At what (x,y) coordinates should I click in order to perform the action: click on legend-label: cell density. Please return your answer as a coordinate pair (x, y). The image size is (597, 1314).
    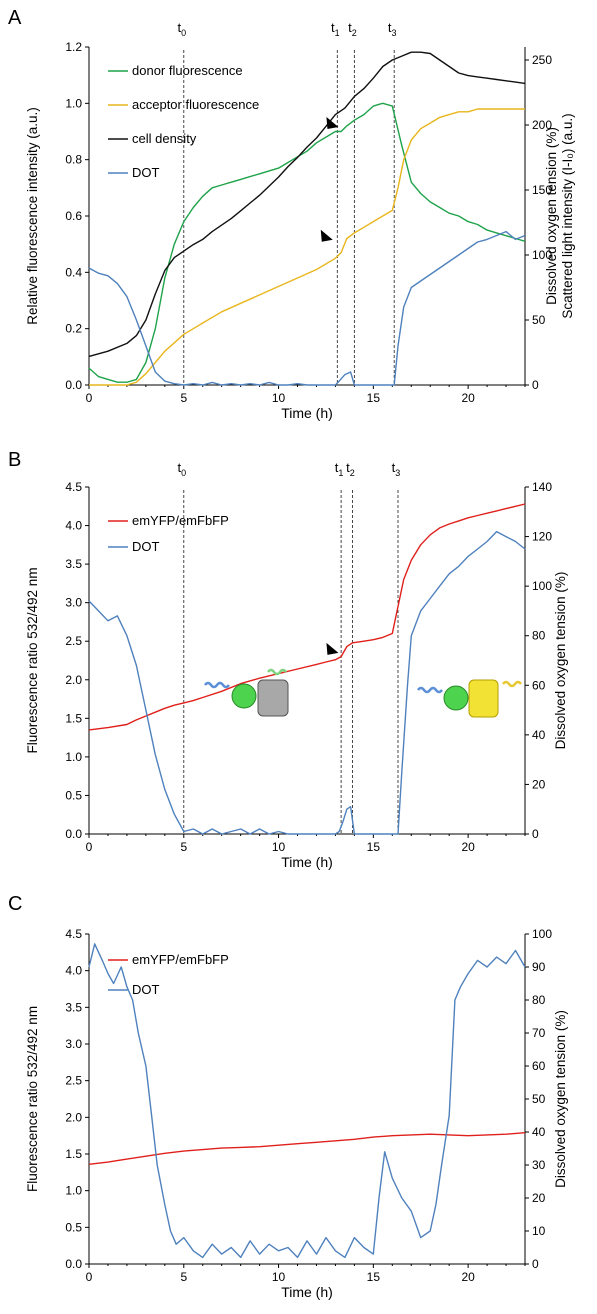
    Looking at the image, I should click on (164, 138).